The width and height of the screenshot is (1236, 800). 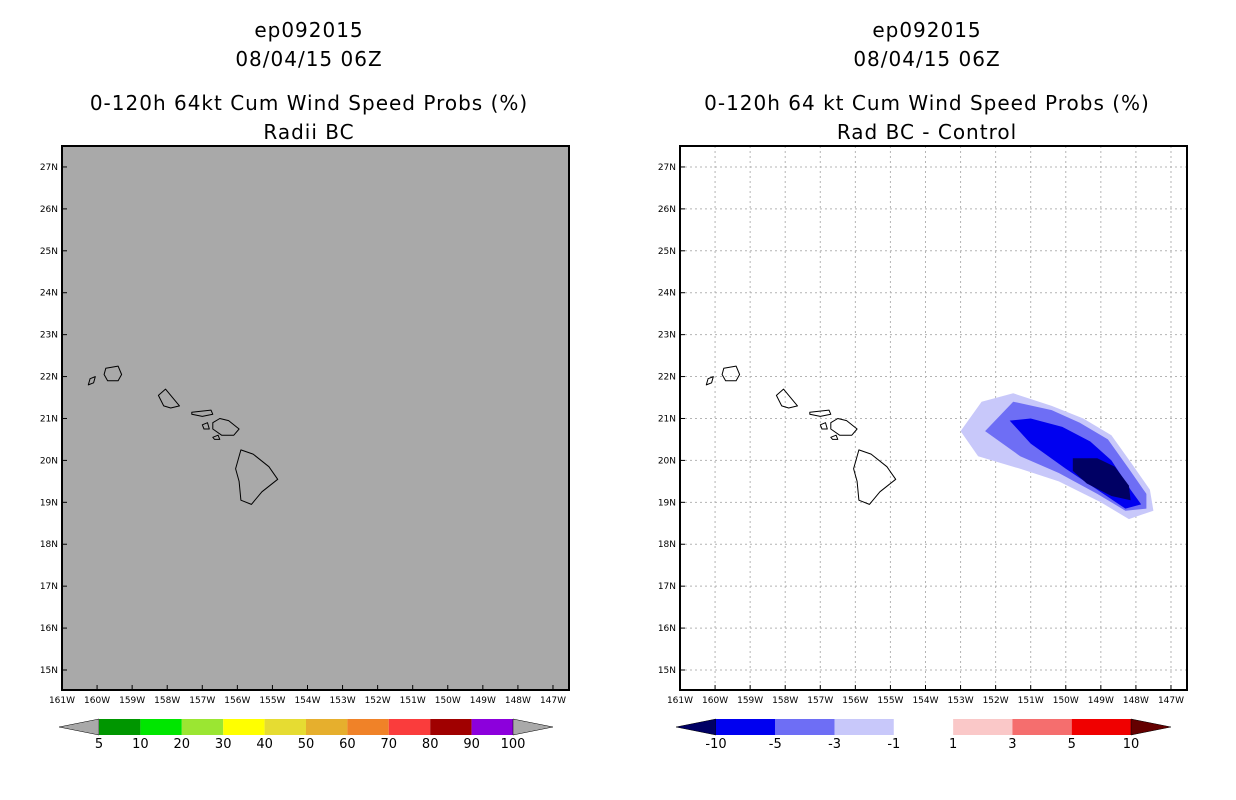 I want to click on lat-tick-label: 18N, so click(x=49, y=545).